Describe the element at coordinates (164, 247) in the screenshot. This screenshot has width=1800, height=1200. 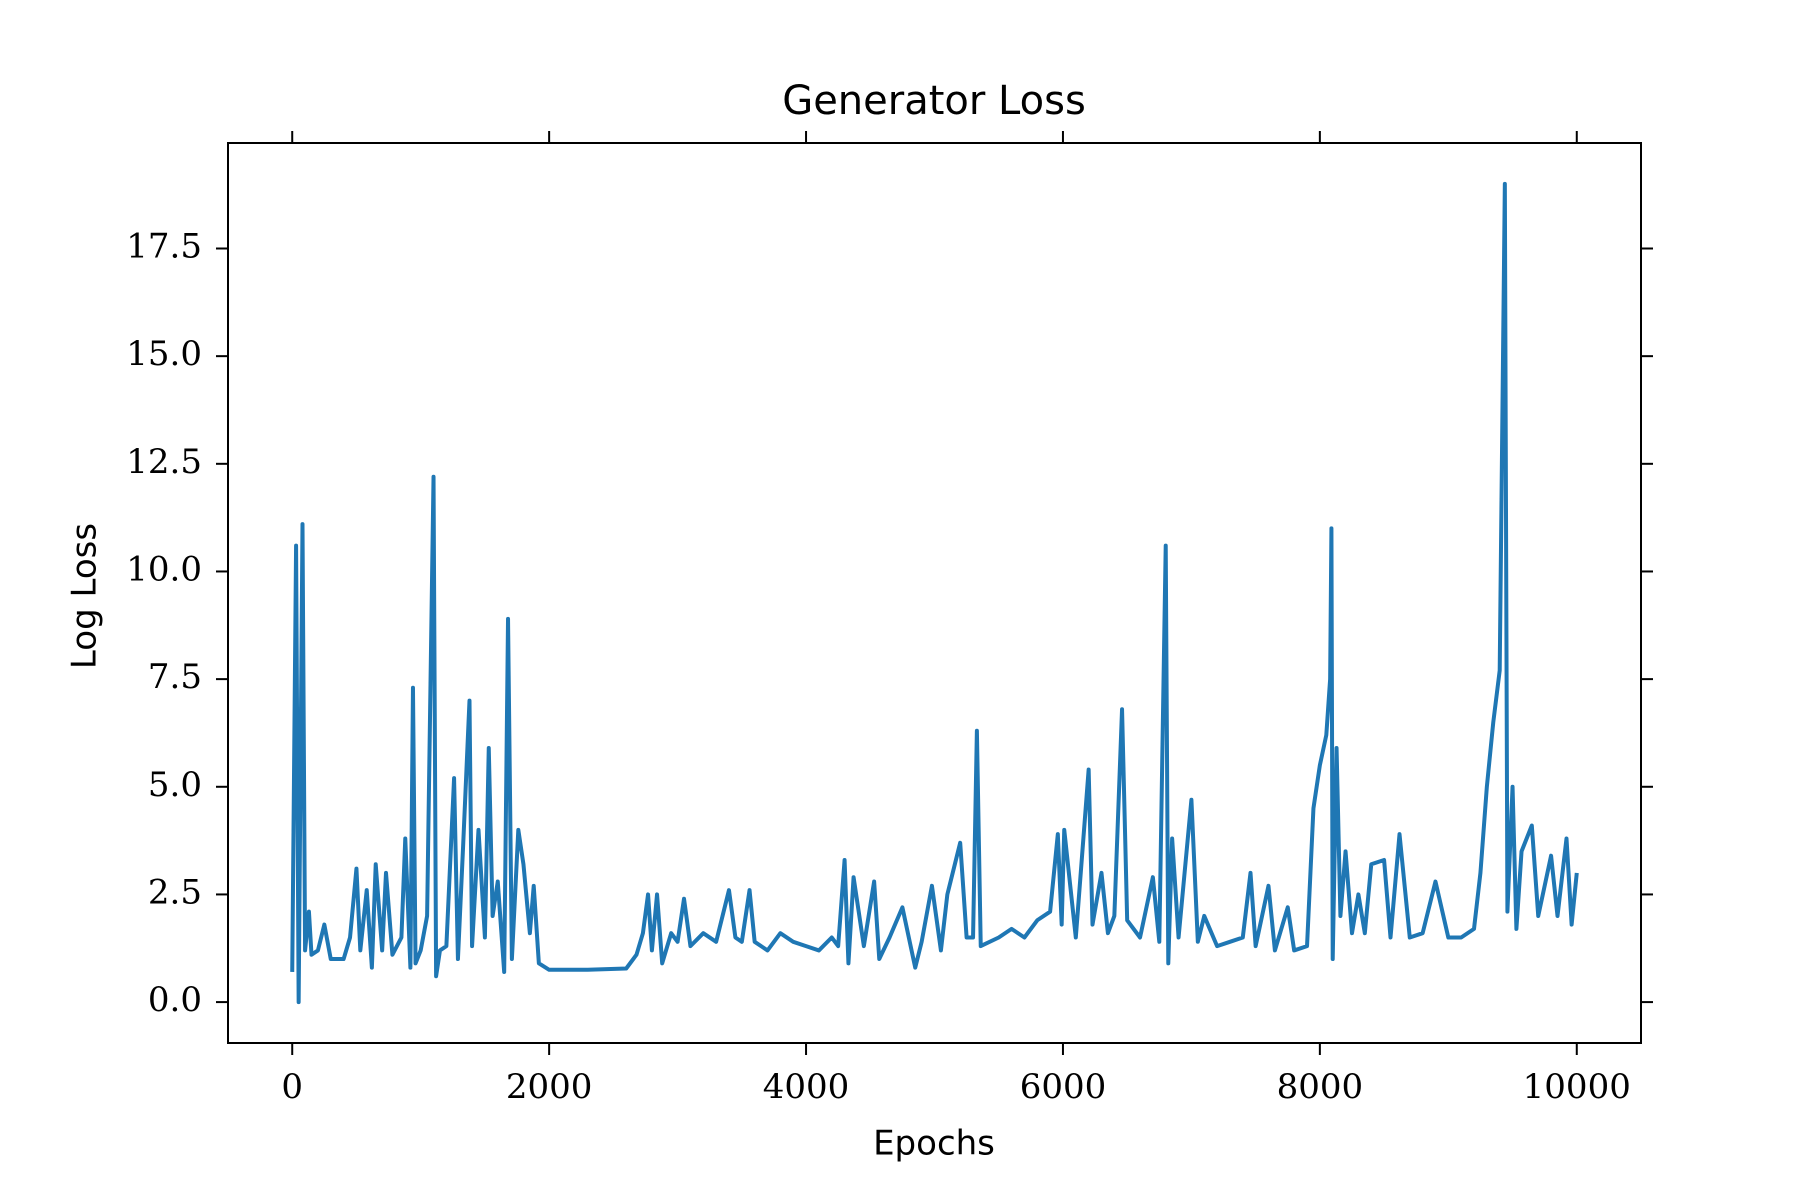
I see `y-tick-label: 17.5` at that location.